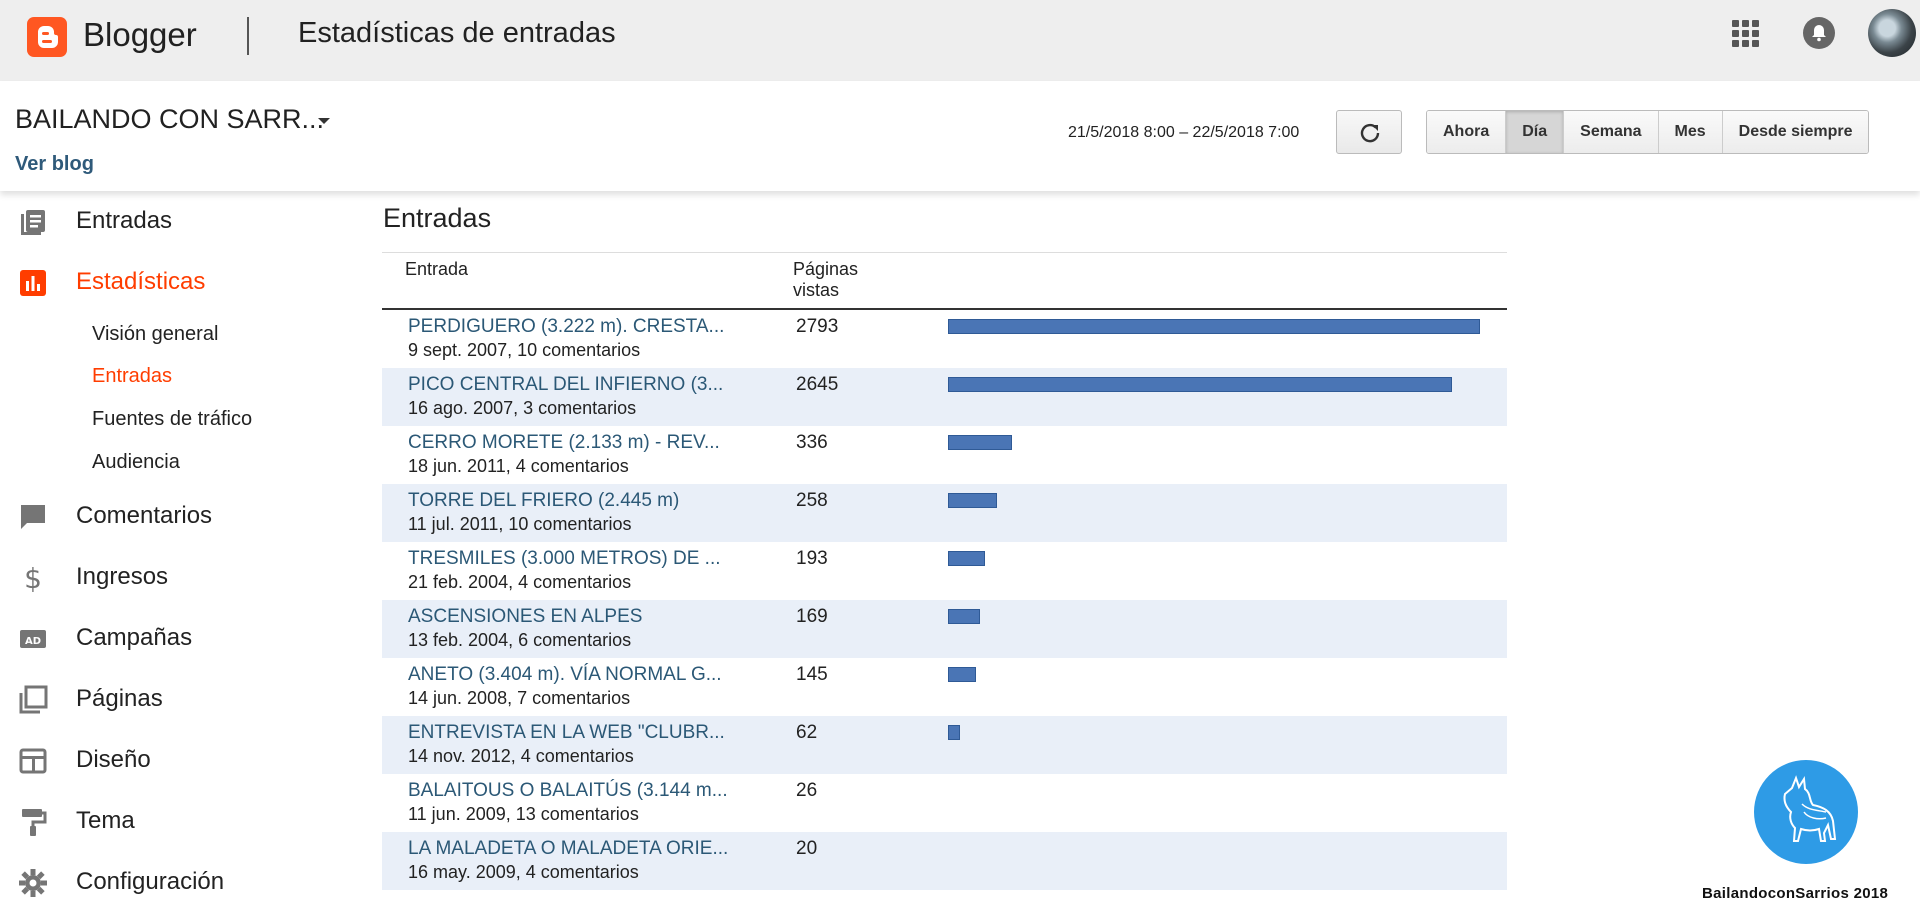 Image resolution: width=1920 pixels, height=909 pixels. I want to click on sidebar-item-label: Configuración, so click(150, 881).